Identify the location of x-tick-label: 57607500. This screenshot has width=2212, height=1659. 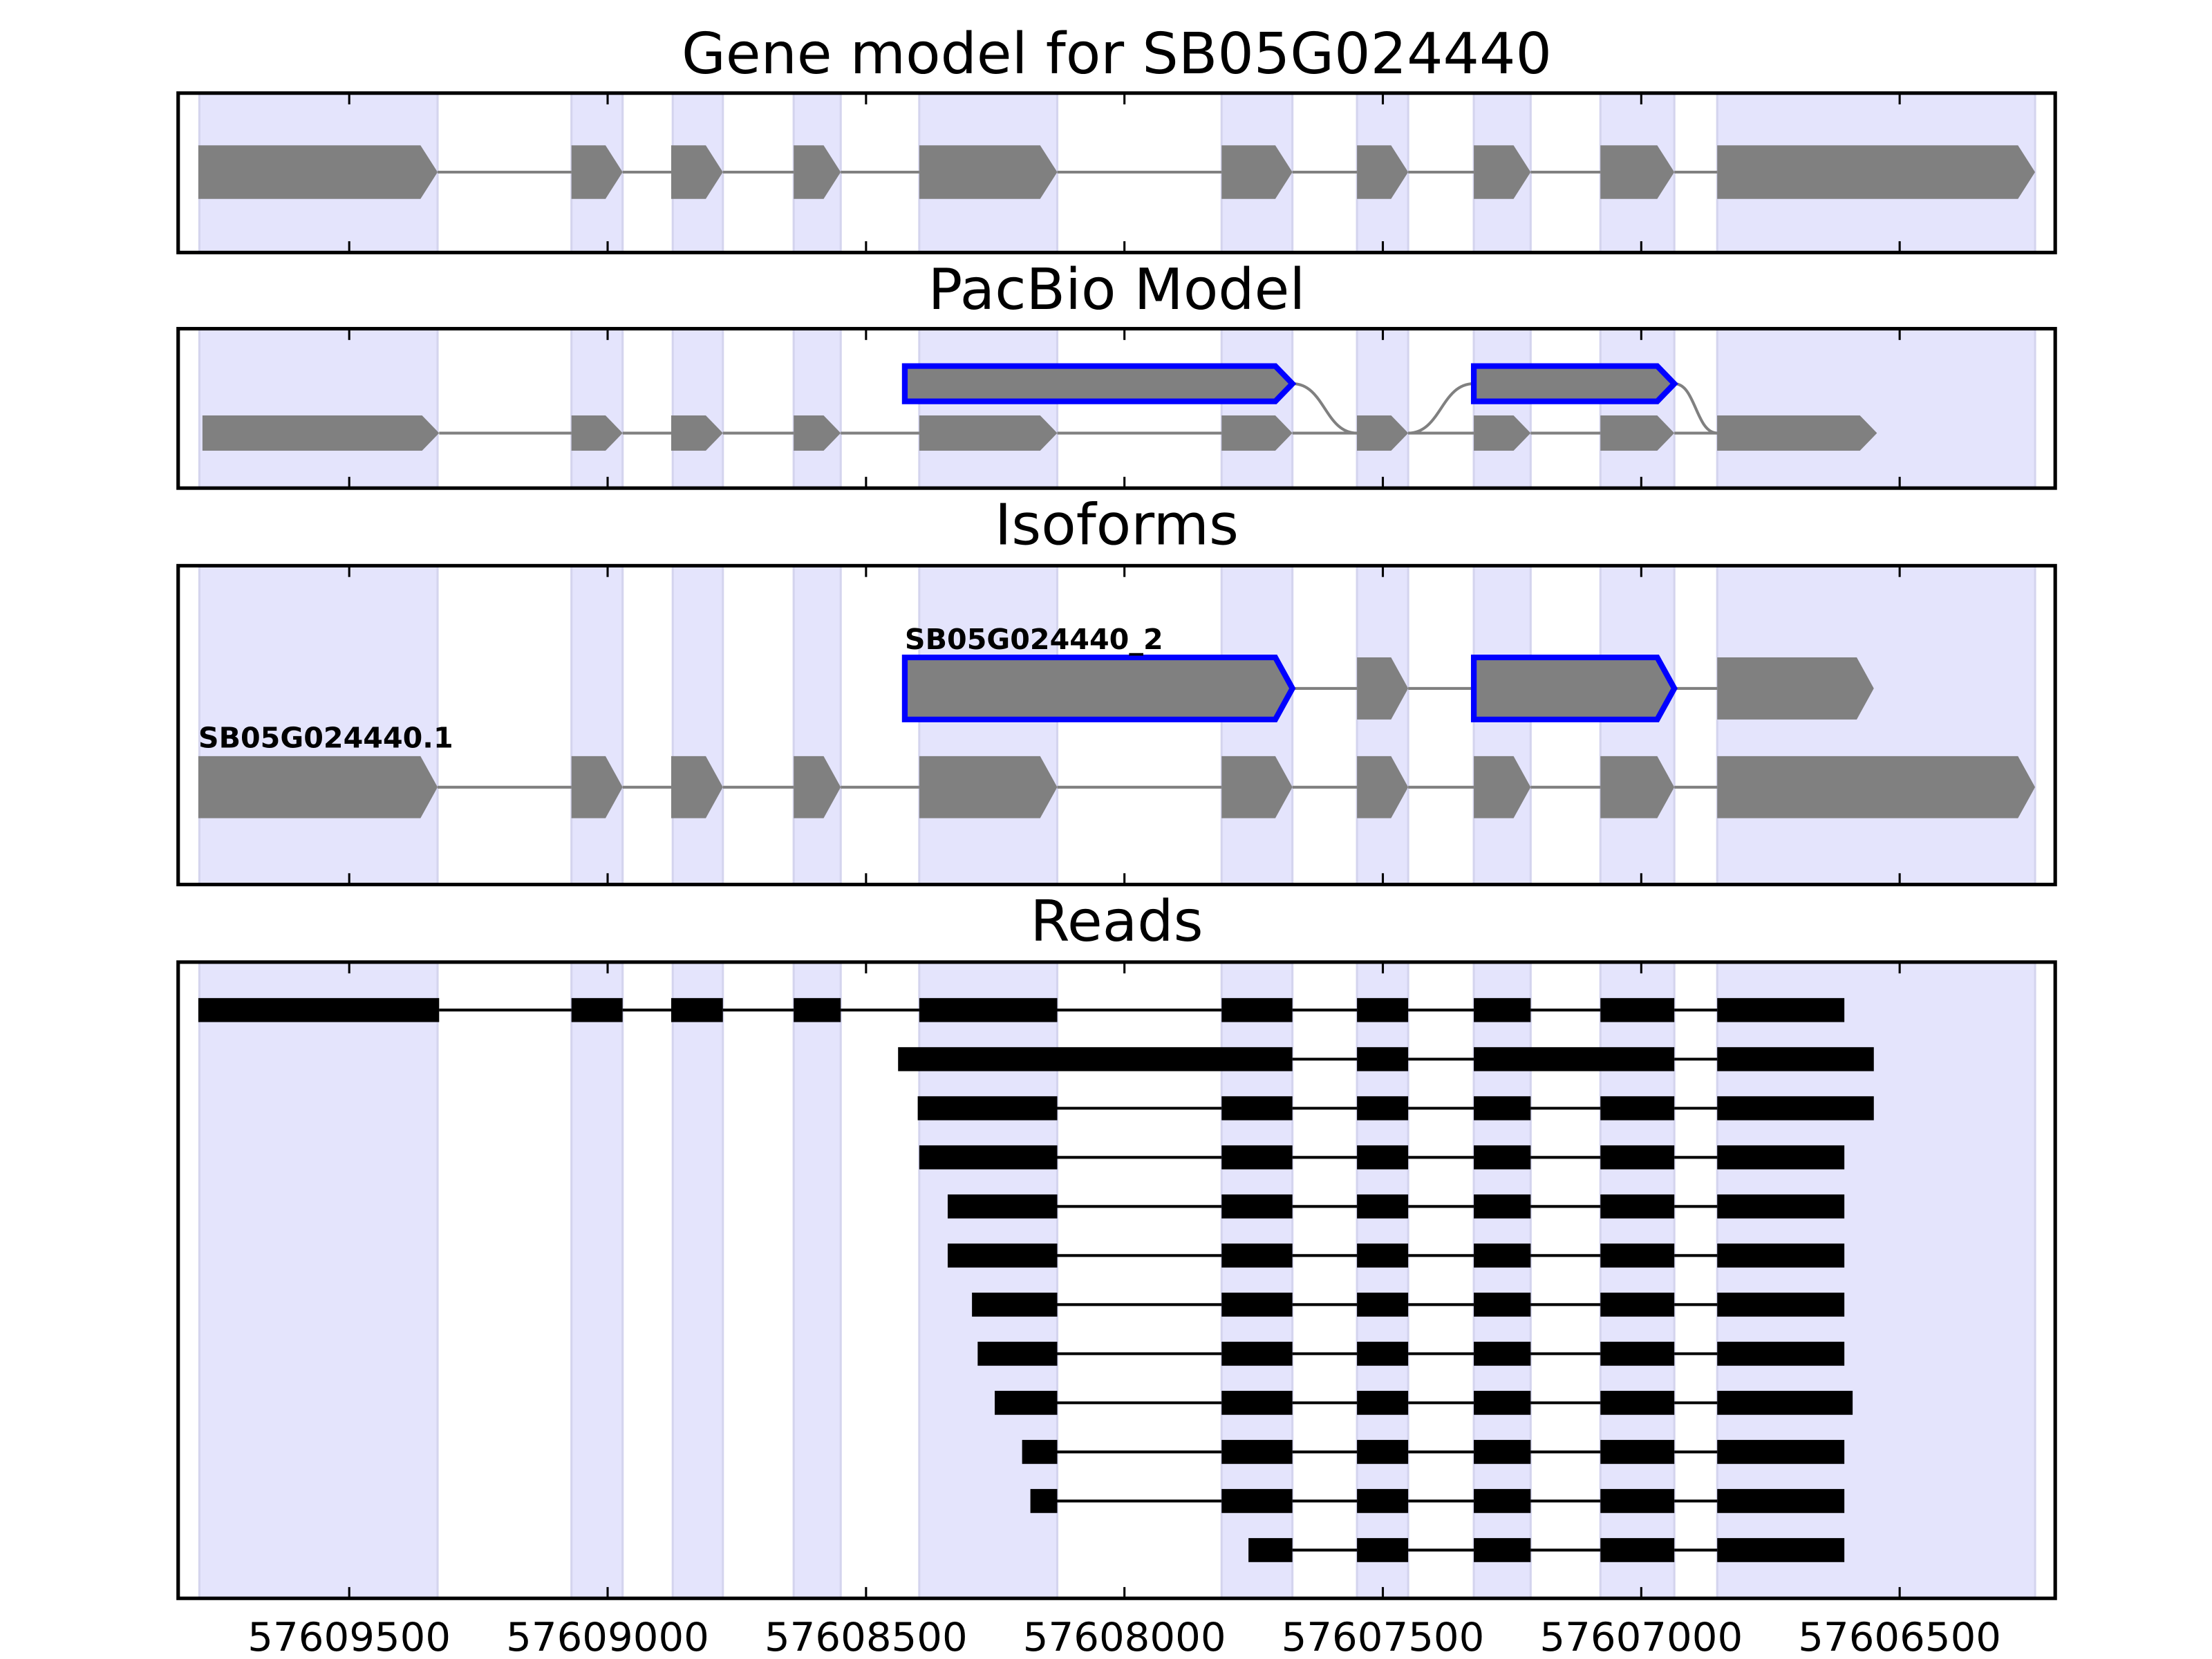
(1384, 1637).